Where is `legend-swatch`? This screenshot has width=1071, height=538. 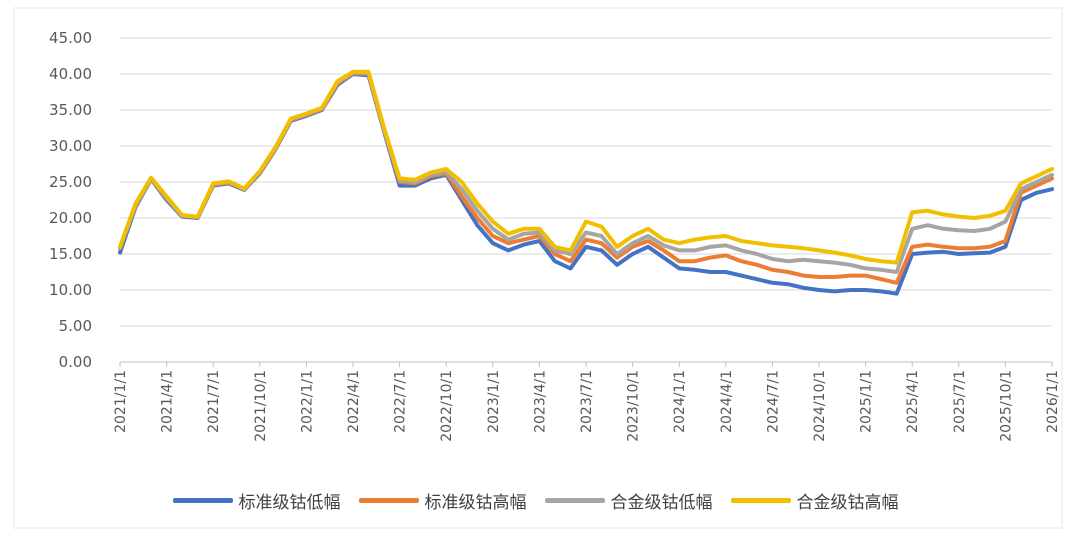 legend-swatch is located at coordinates (388, 500).